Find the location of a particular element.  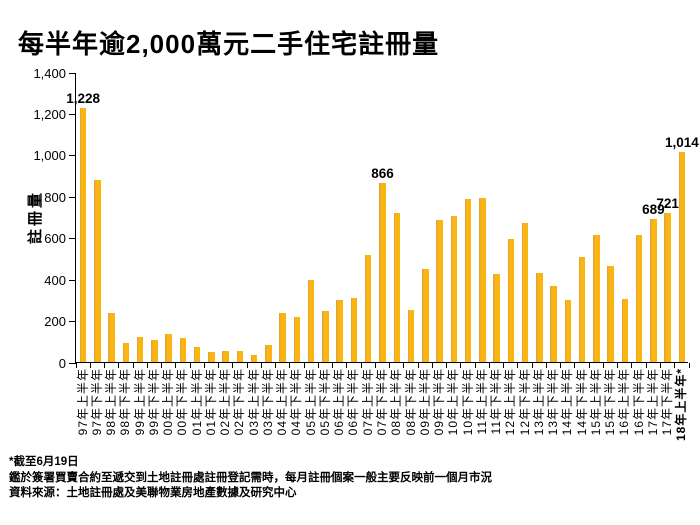

x-axis-category-label: 13年上半年 is located at coordinates (538, 402).